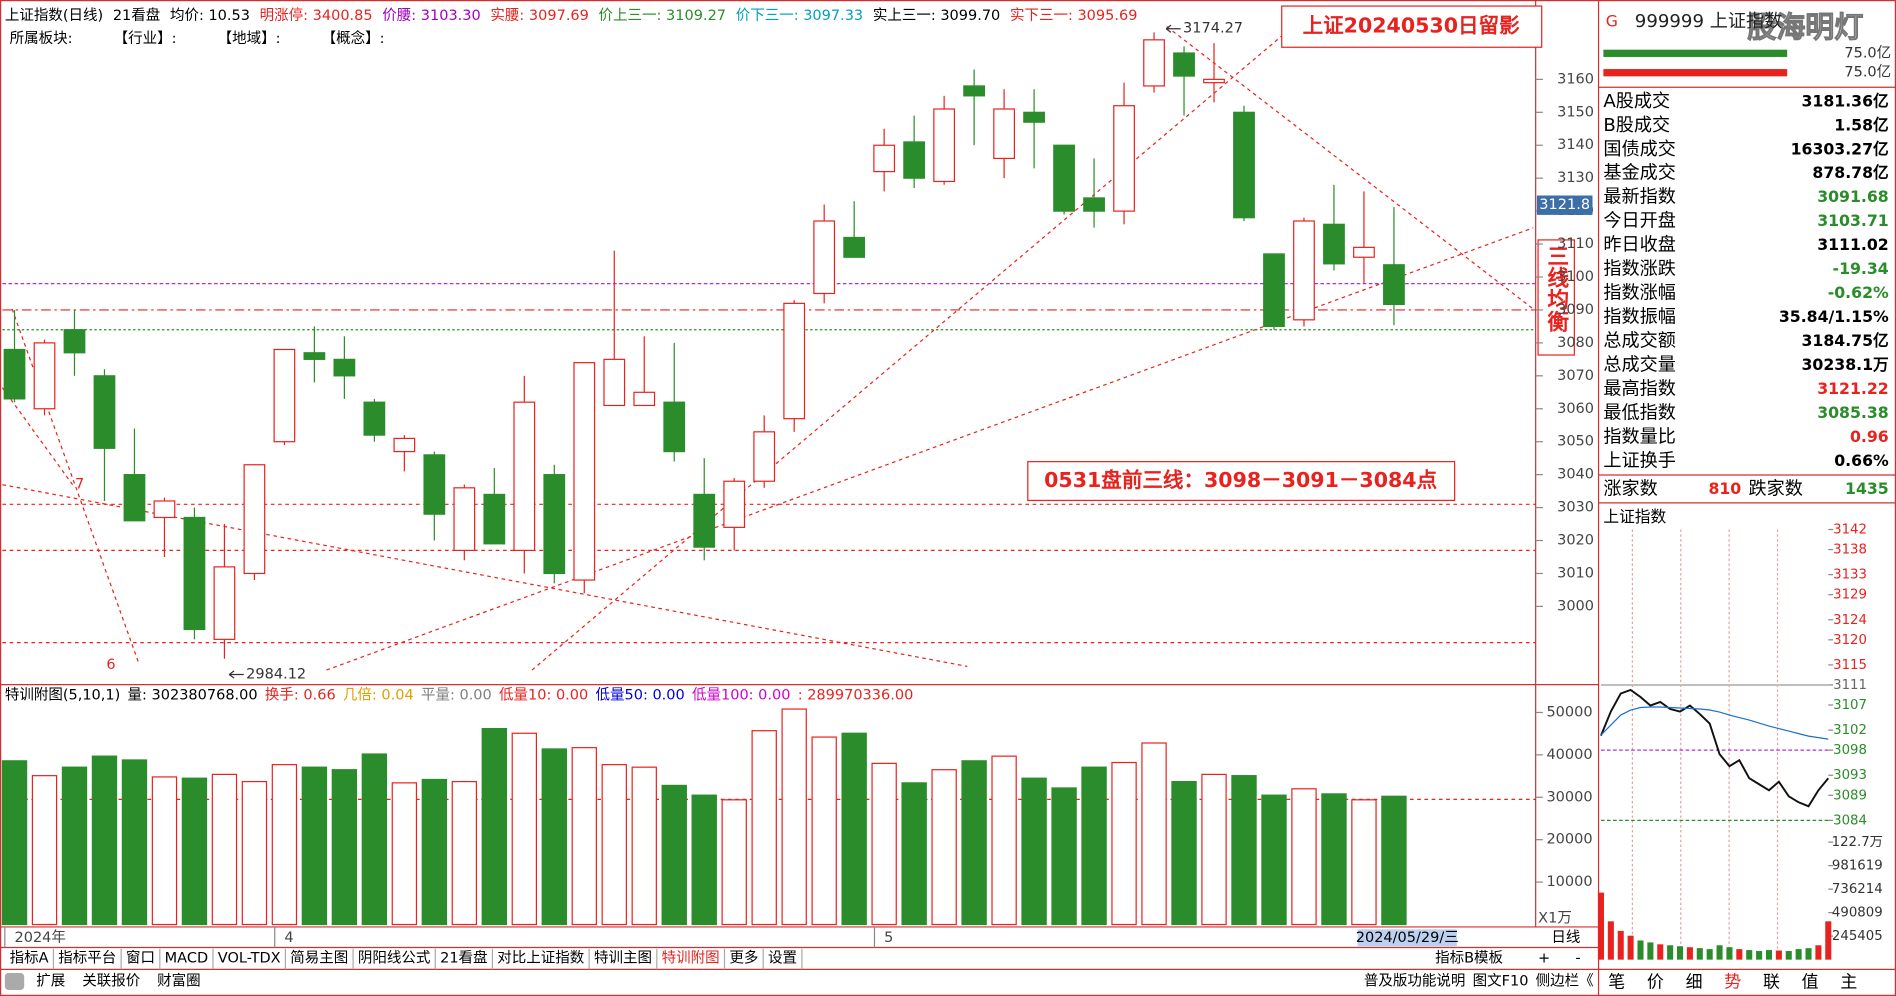 The image size is (1896, 996). Describe the element at coordinates (1853, 244) in the screenshot. I see `quote-value: 3111.02` at that location.